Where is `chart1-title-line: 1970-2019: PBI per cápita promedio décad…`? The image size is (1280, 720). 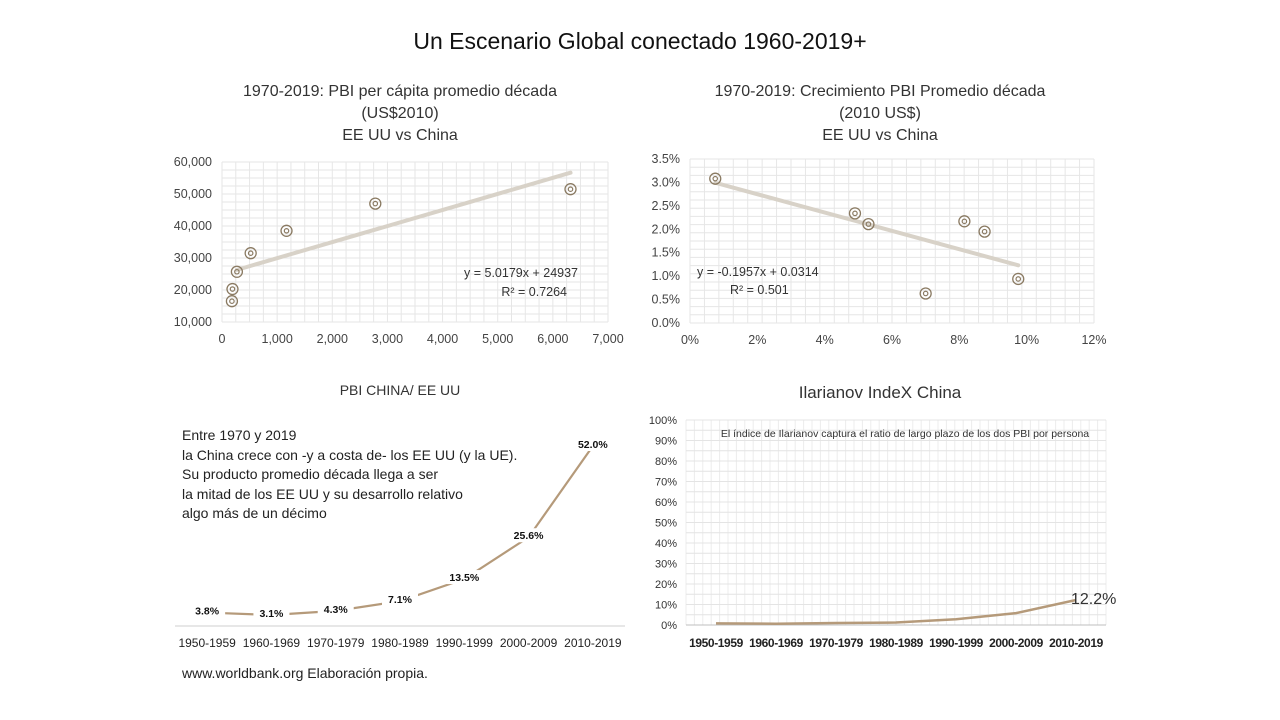 chart1-title-line: 1970-2019: PBI per cápita promedio décad… is located at coordinates (400, 91).